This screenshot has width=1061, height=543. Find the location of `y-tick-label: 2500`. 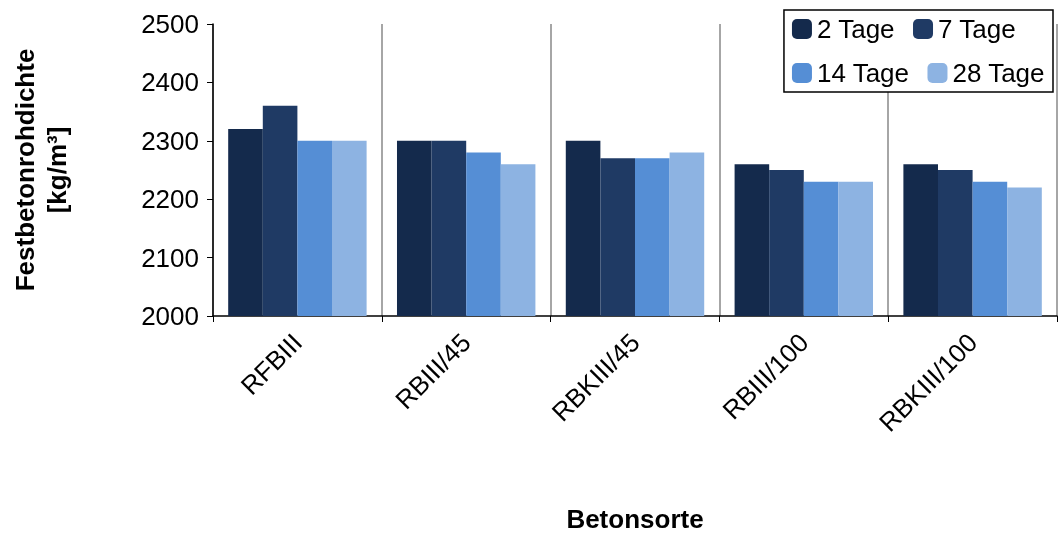

y-tick-label: 2500 is located at coordinates (170, 24).